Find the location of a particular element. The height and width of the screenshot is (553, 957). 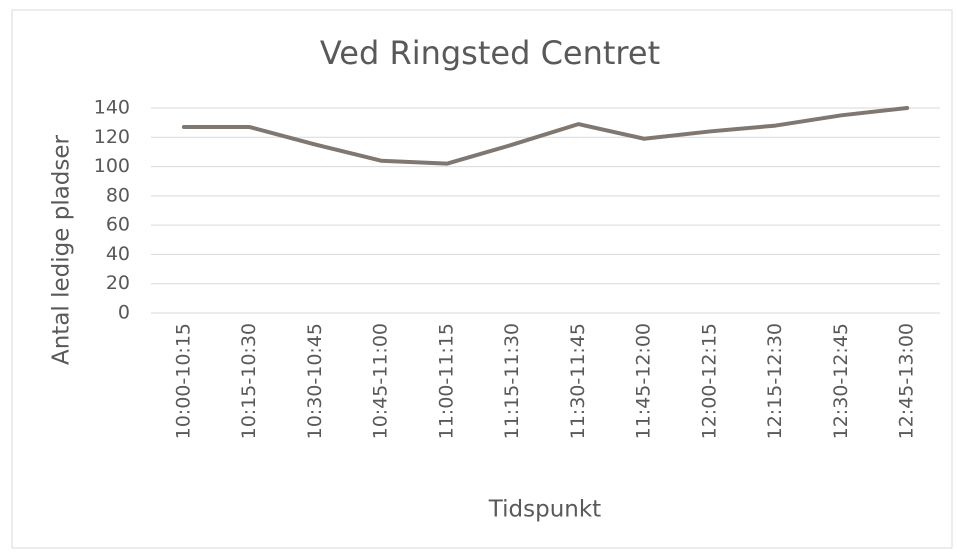

x-tick-label: 12:45-13:00 is located at coordinates (907, 381).